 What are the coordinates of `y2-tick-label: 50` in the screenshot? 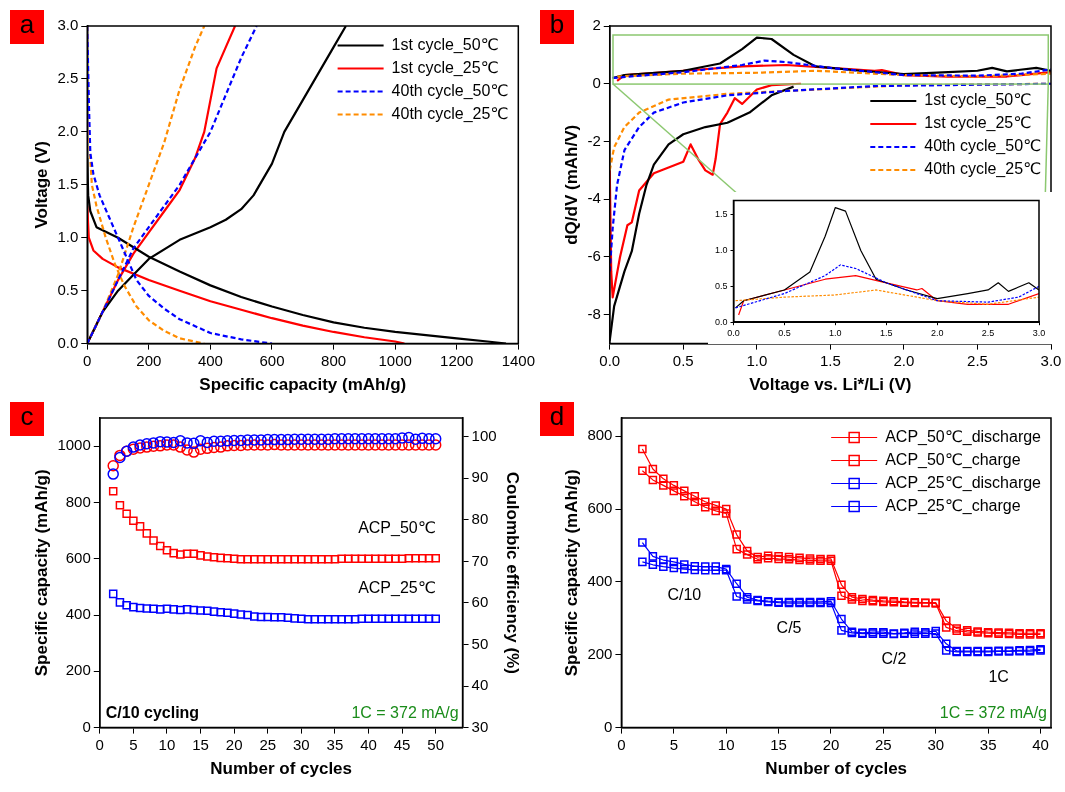 It's located at (480, 643).